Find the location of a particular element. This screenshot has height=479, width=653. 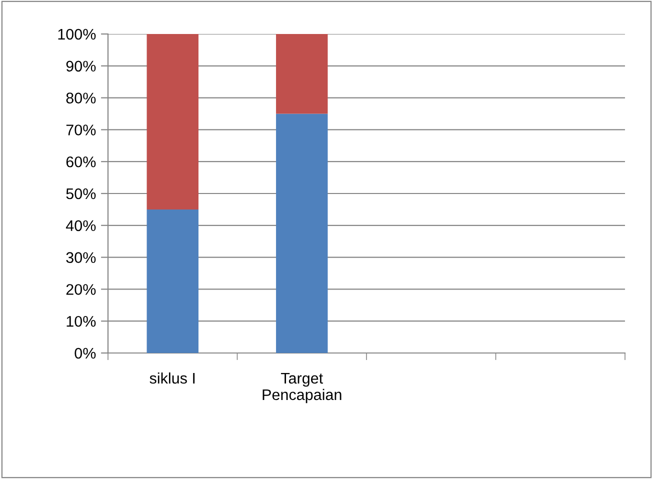

y-tick-label: 40% is located at coordinates (81, 226).